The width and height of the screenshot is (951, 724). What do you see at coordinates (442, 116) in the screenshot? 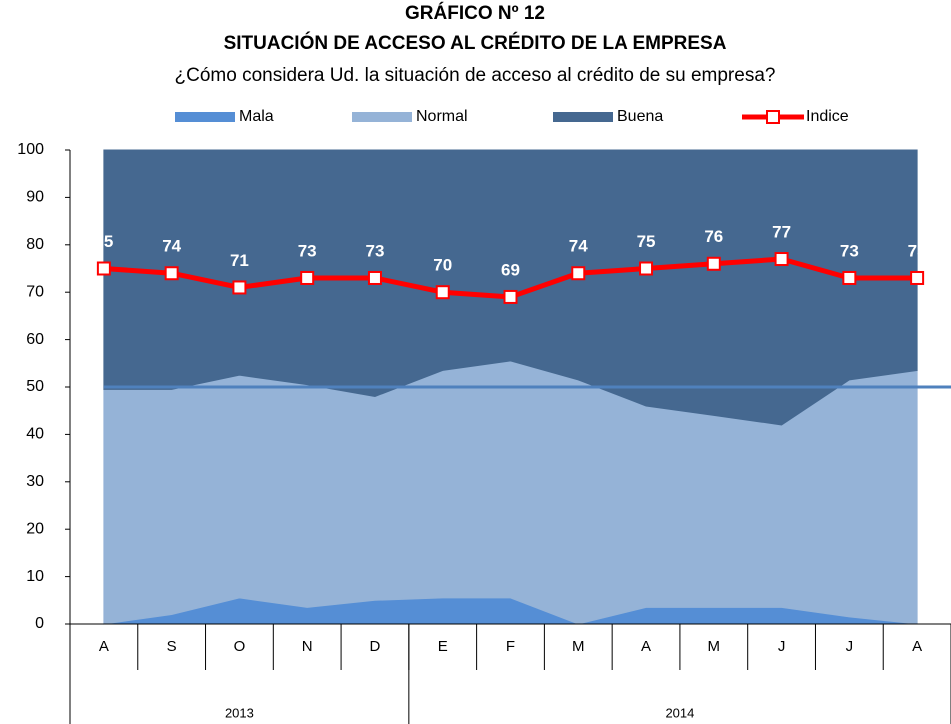
I see `legend-label: Normal` at bounding box center [442, 116].